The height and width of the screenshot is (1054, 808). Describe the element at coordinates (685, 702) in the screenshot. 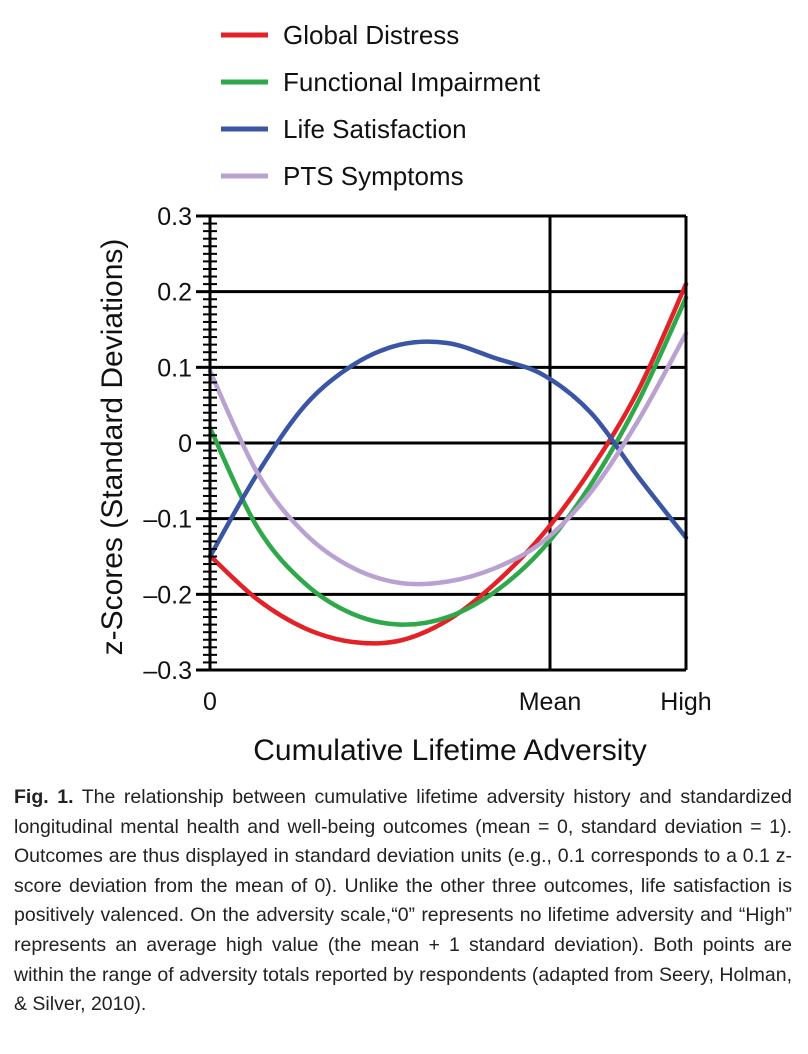

I see `x-tick-label: High` at that location.